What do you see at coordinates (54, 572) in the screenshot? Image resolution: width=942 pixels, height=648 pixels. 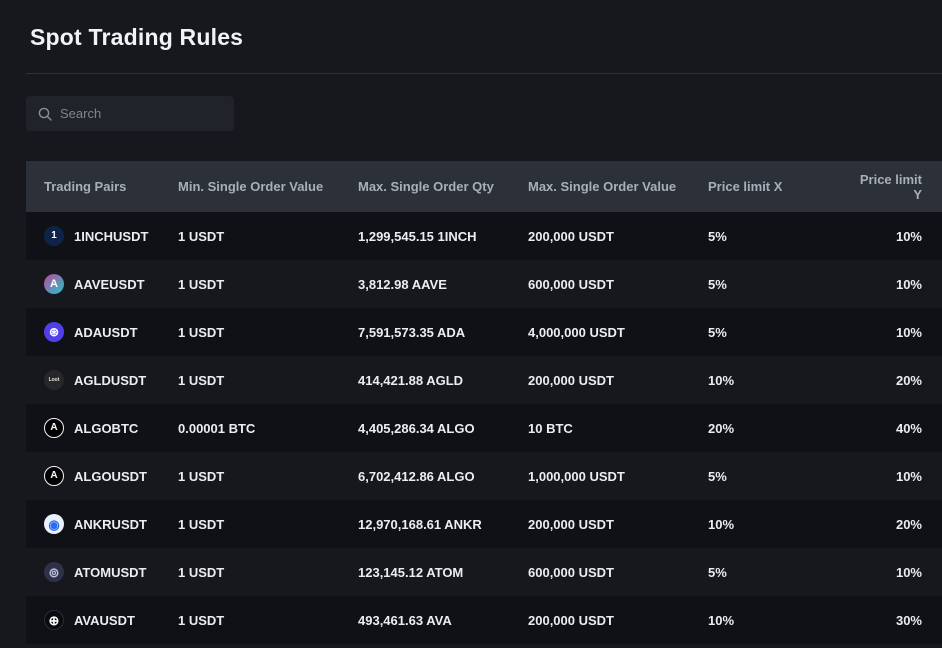 I see `cosmos-coin-icon: ⊚` at bounding box center [54, 572].